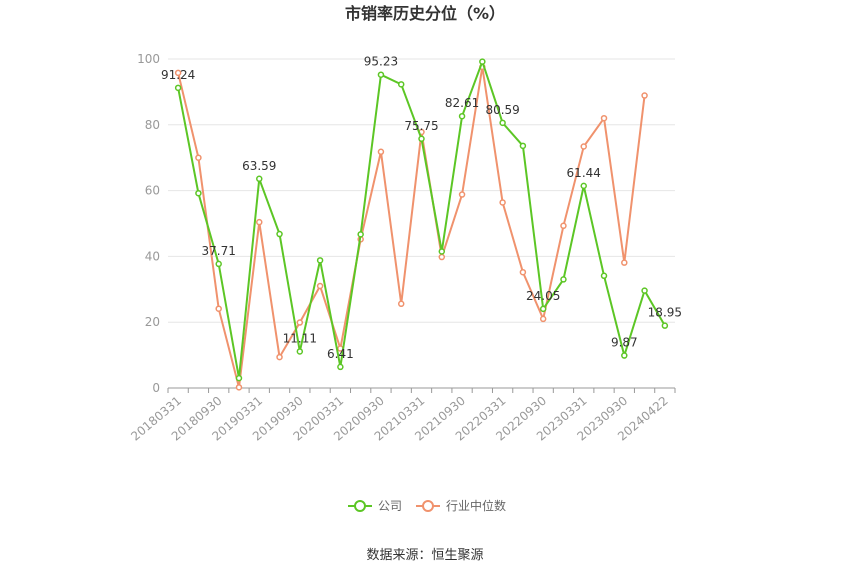 The width and height of the screenshot is (850, 575). What do you see at coordinates (462, 103) in the screenshot?
I see `data-label: 82.61` at bounding box center [462, 103].